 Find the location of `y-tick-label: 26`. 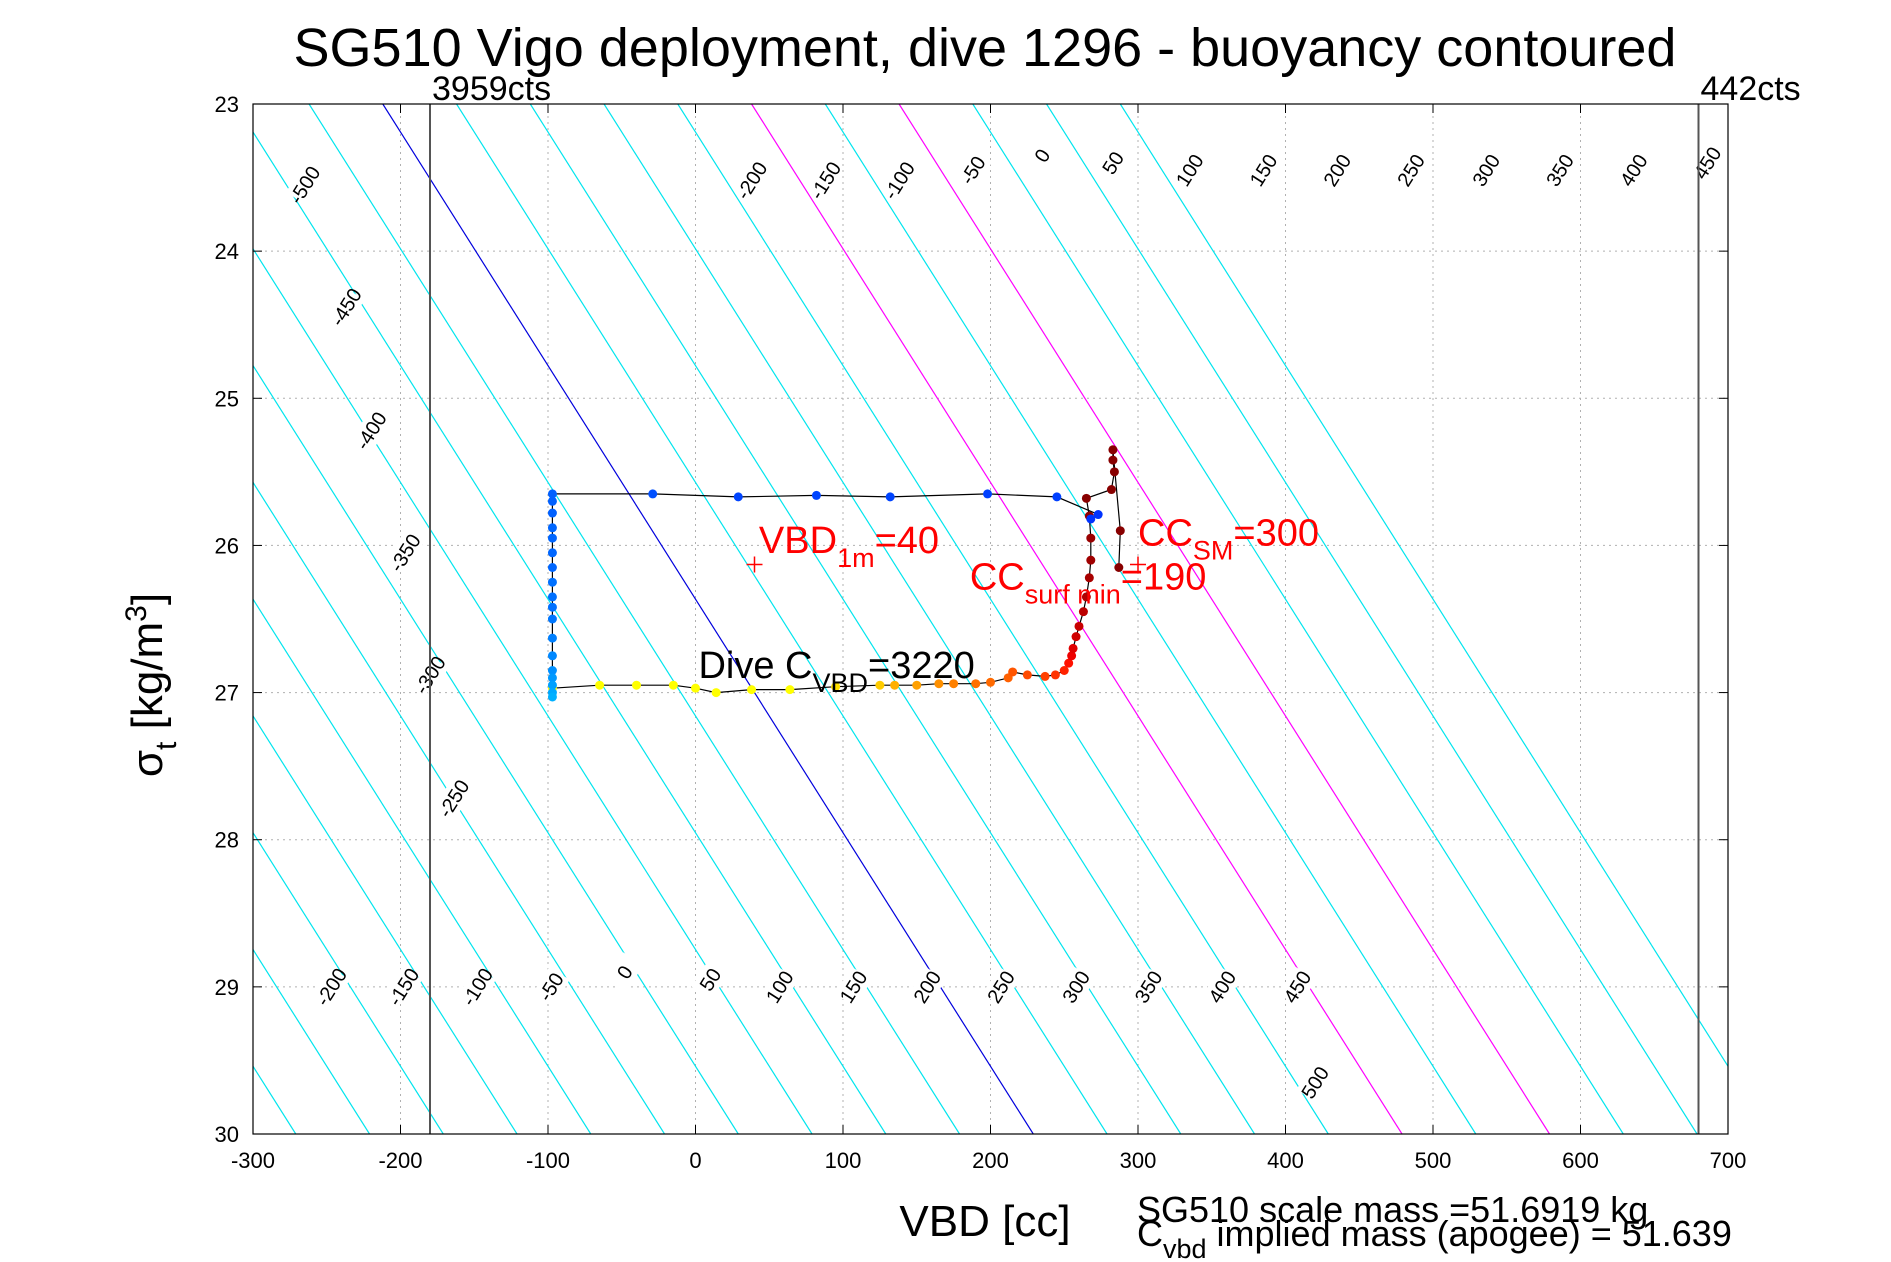

y-tick-label: 26 is located at coordinates (227, 545).